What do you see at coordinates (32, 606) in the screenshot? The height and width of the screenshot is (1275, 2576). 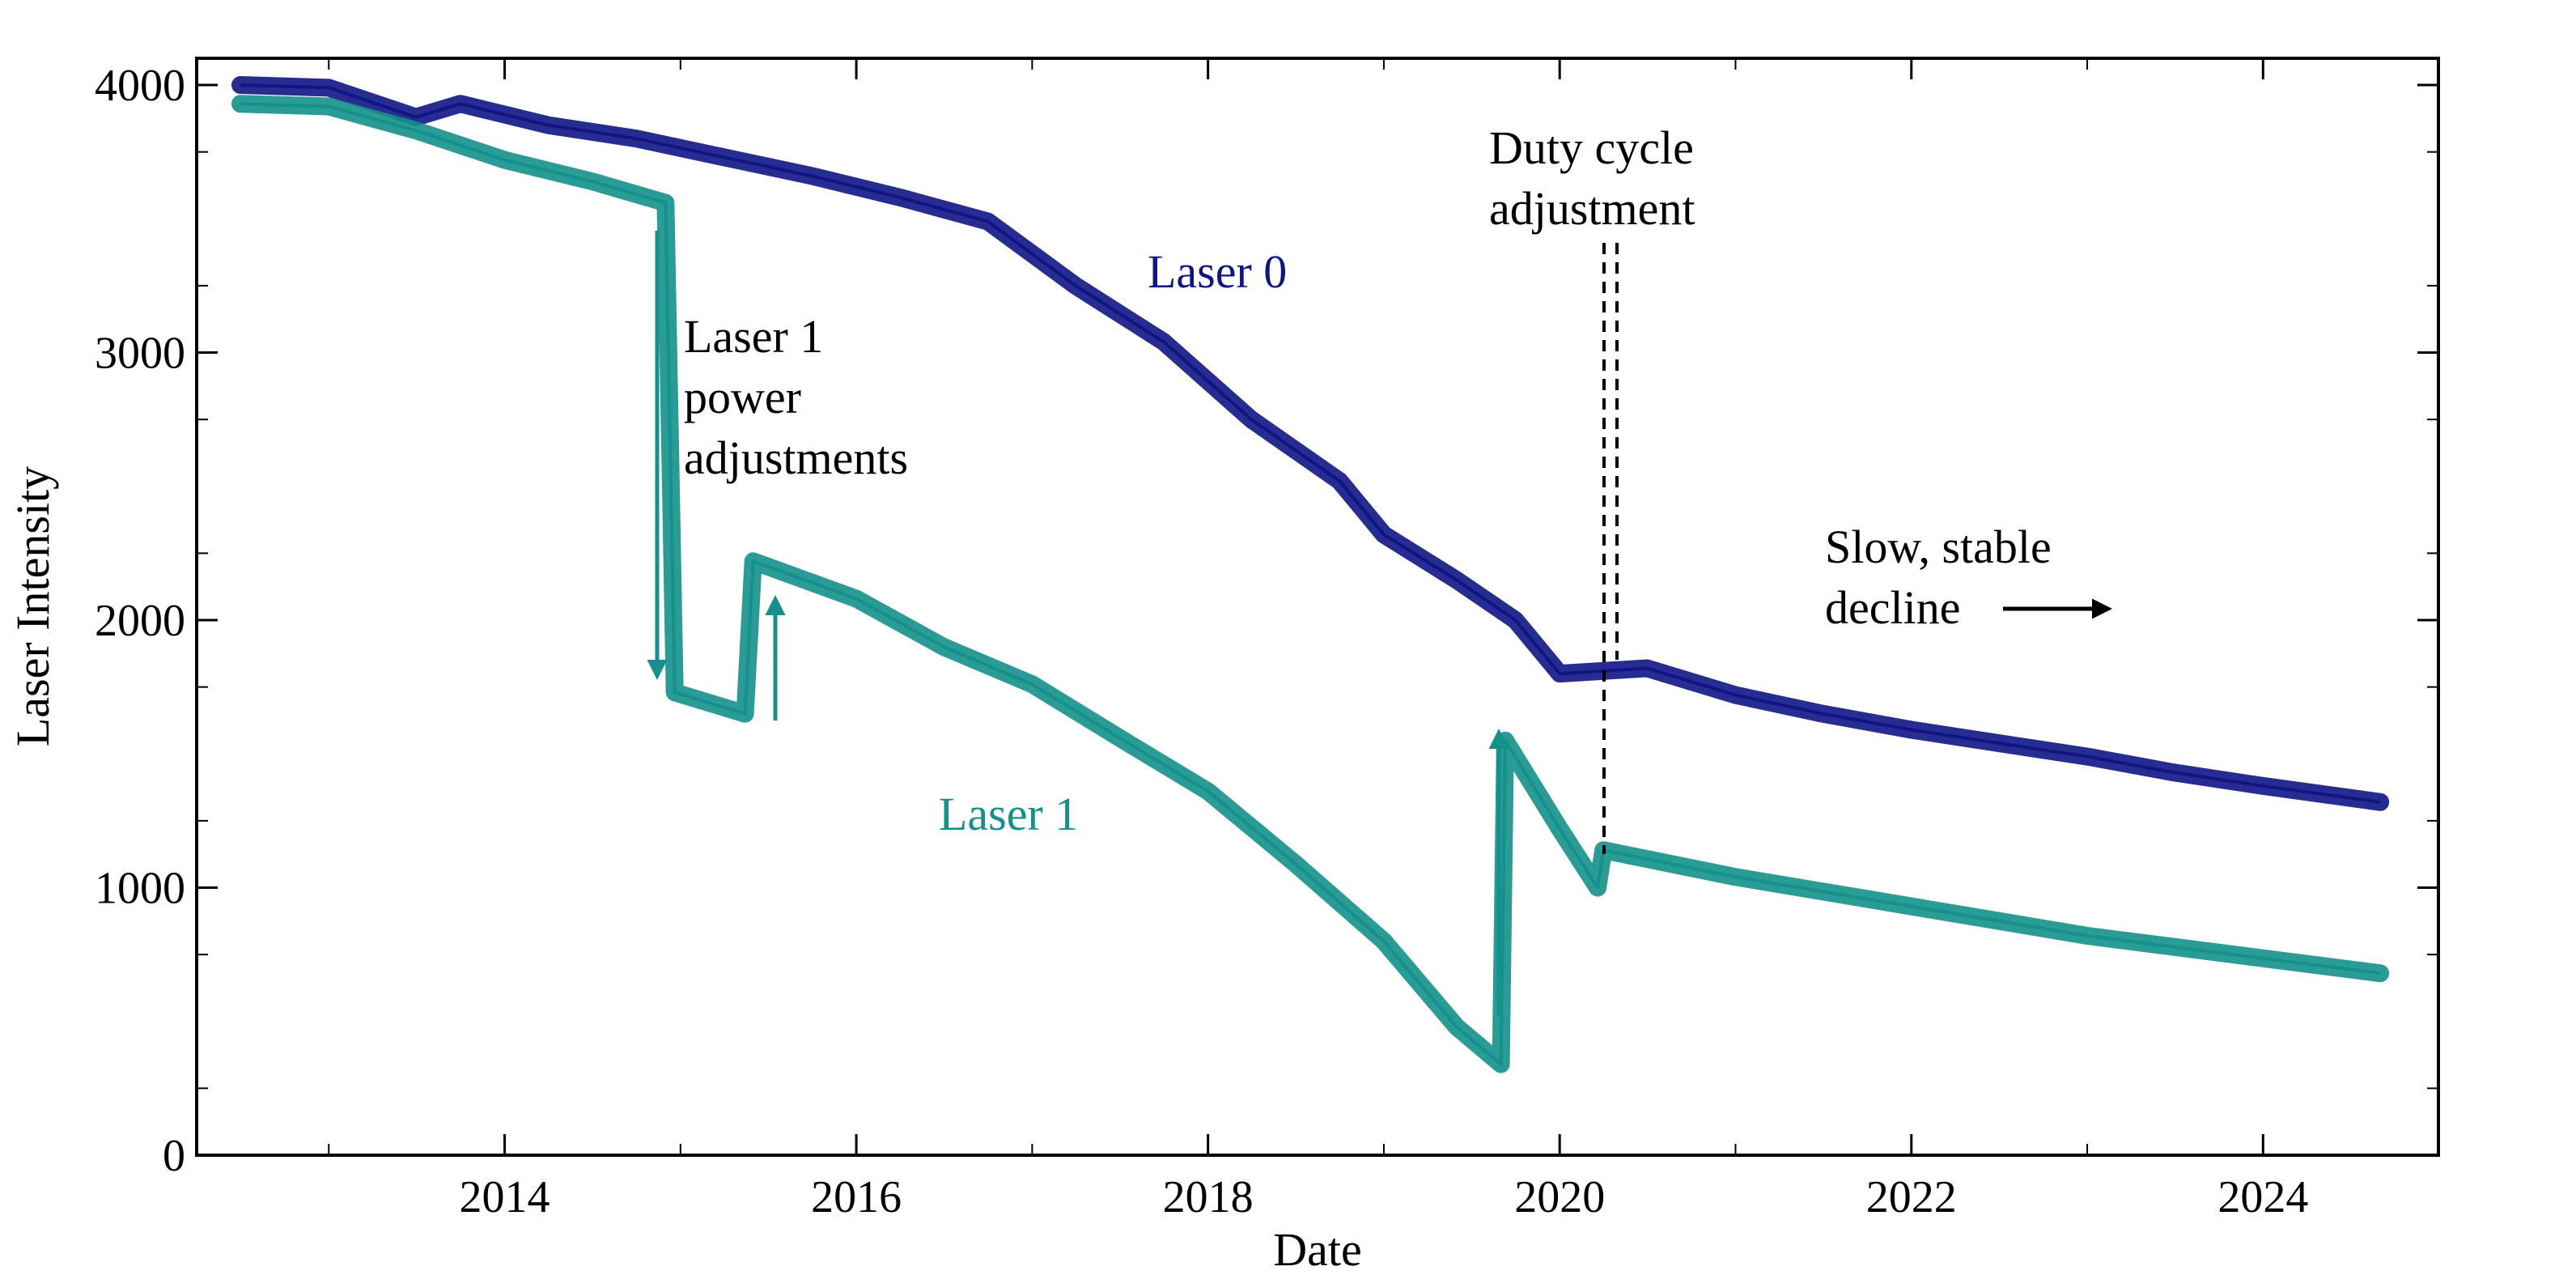 I see `y-axis-title: Laser Intensity` at bounding box center [32, 606].